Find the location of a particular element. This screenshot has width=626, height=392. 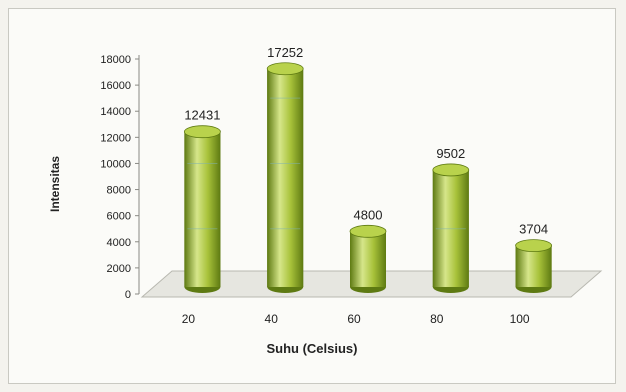

x-tick-label: 20 is located at coordinates (189, 319).